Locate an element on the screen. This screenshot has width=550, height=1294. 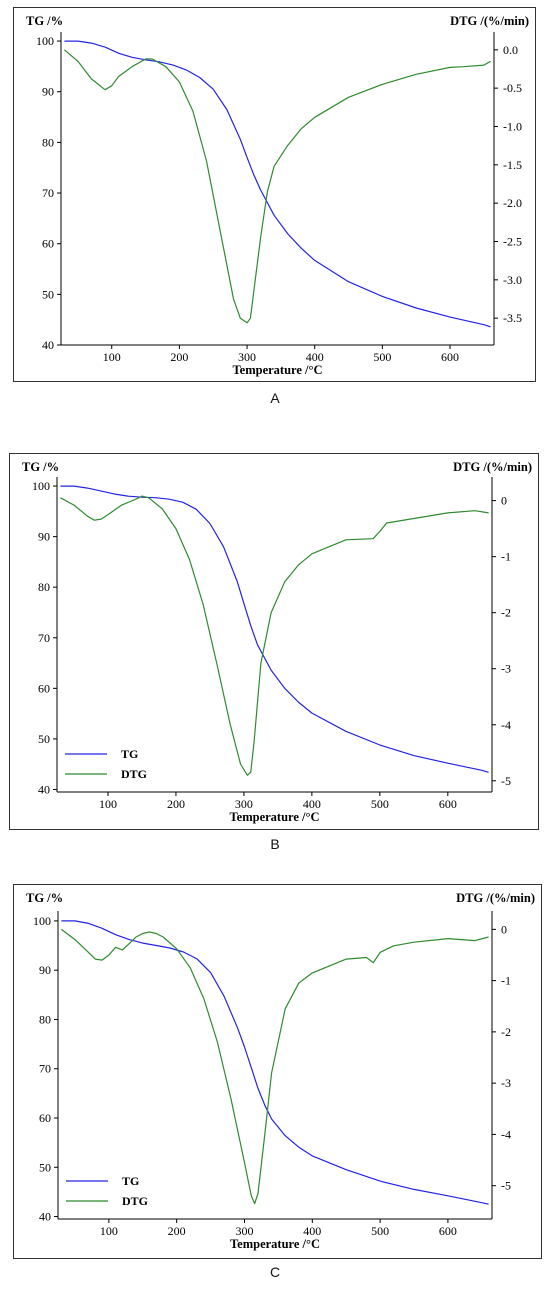
y-right-tick-label: -3.0 is located at coordinates (512, 280).